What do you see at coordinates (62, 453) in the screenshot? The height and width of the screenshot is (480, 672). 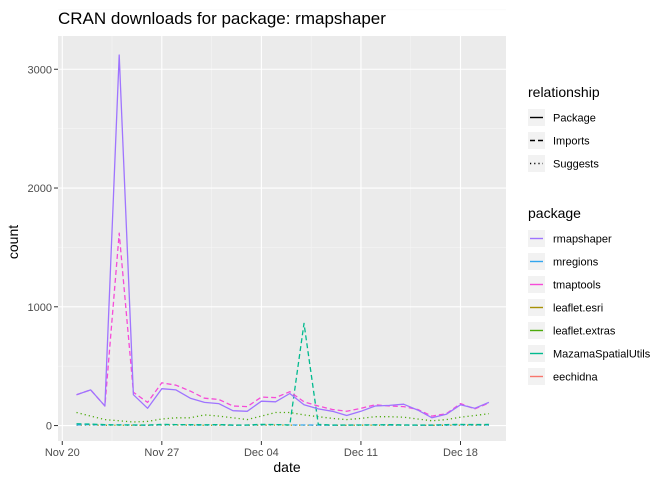 I see `x-tick-label: Nov 20` at bounding box center [62, 453].